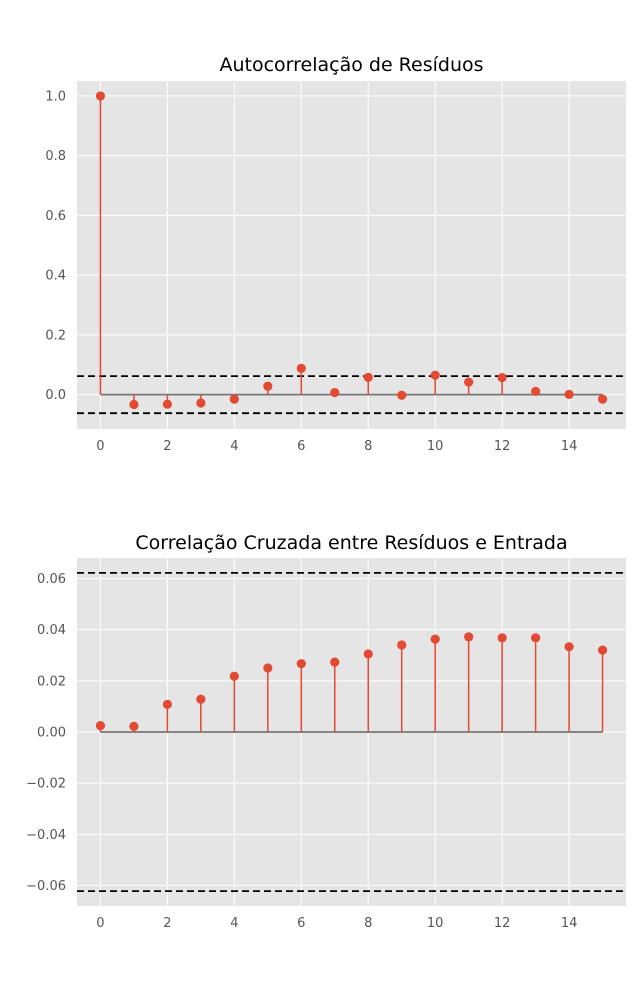  Describe the element at coordinates (55, 216) in the screenshot. I see `acf-y-tick-label: 0.6` at that location.